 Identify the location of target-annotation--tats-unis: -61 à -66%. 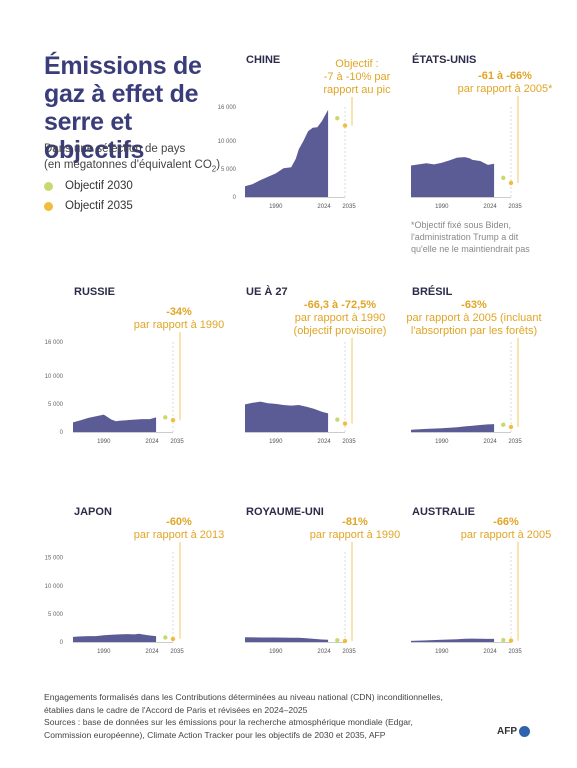
(505, 76).